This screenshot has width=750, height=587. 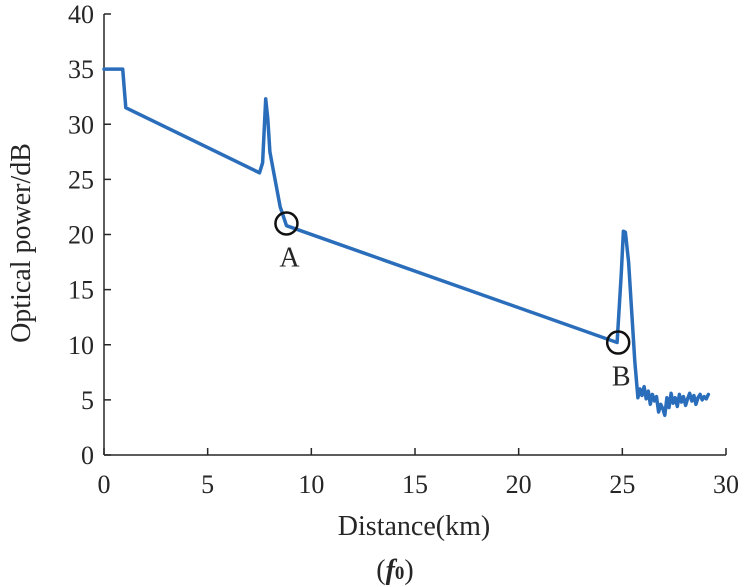 I want to click on x-tick-label: 0, so click(x=104, y=484).